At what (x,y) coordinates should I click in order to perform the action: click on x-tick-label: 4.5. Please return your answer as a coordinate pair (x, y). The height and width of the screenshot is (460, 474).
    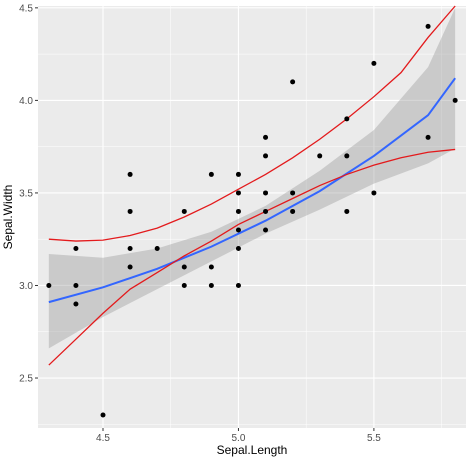
    Looking at the image, I should click on (103, 438).